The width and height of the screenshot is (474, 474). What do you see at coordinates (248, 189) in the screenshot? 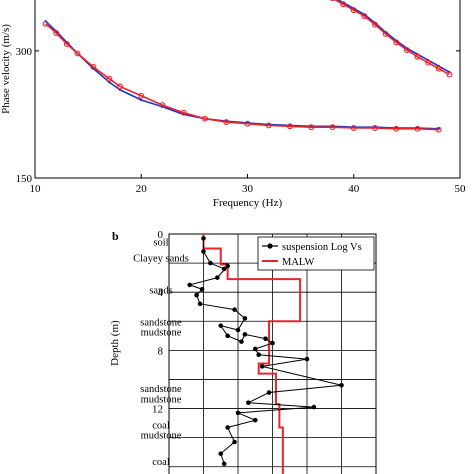
I see `x-tick-label: 30` at bounding box center [248, 189].